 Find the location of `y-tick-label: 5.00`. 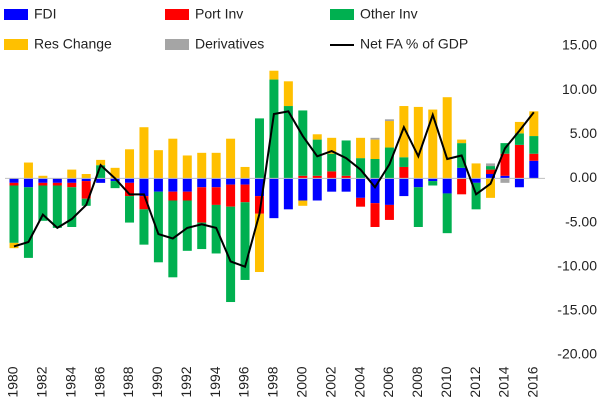

y-tick-label: 5.00 is located at coordinates (583, 133).